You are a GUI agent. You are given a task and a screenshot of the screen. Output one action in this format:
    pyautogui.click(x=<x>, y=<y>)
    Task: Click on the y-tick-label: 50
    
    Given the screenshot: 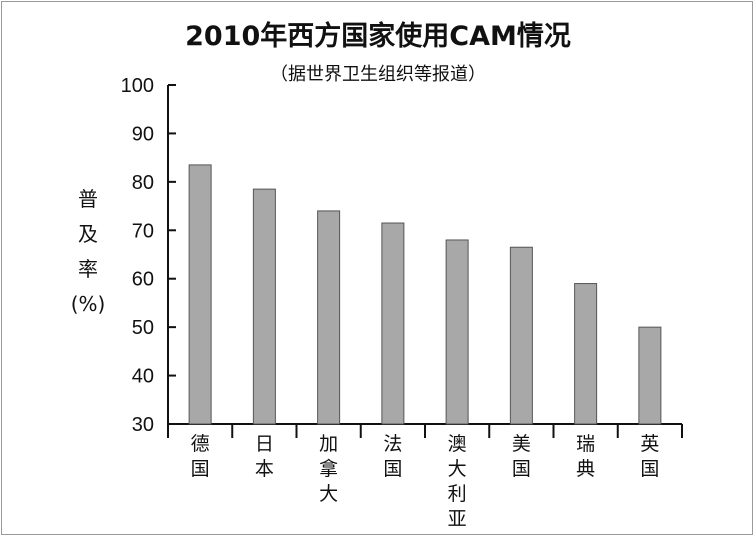 What is the action you would take?
    pyautogui.click(x=143, y=328)
    